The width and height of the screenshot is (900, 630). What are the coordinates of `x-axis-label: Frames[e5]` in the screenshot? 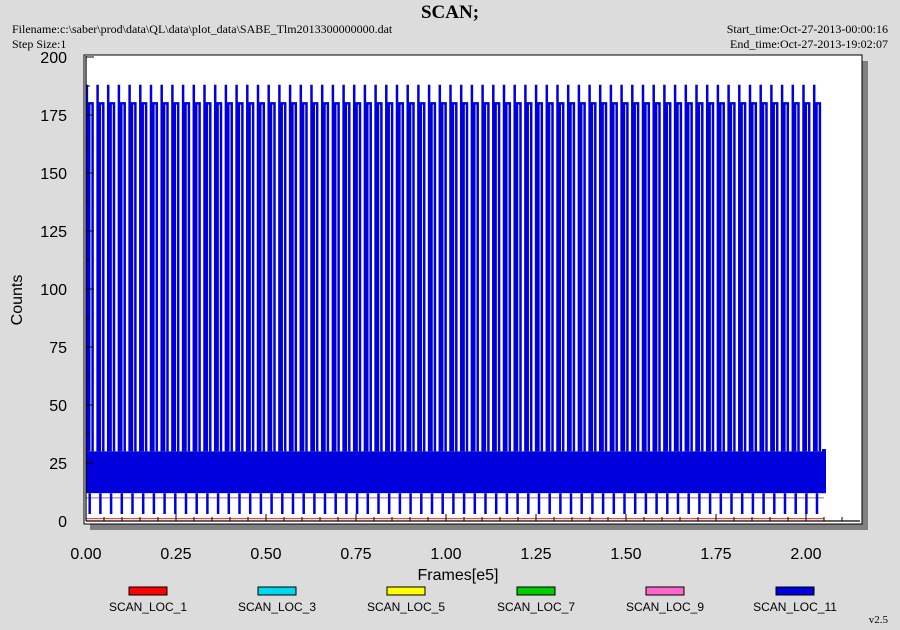 It's located at (458, 575).